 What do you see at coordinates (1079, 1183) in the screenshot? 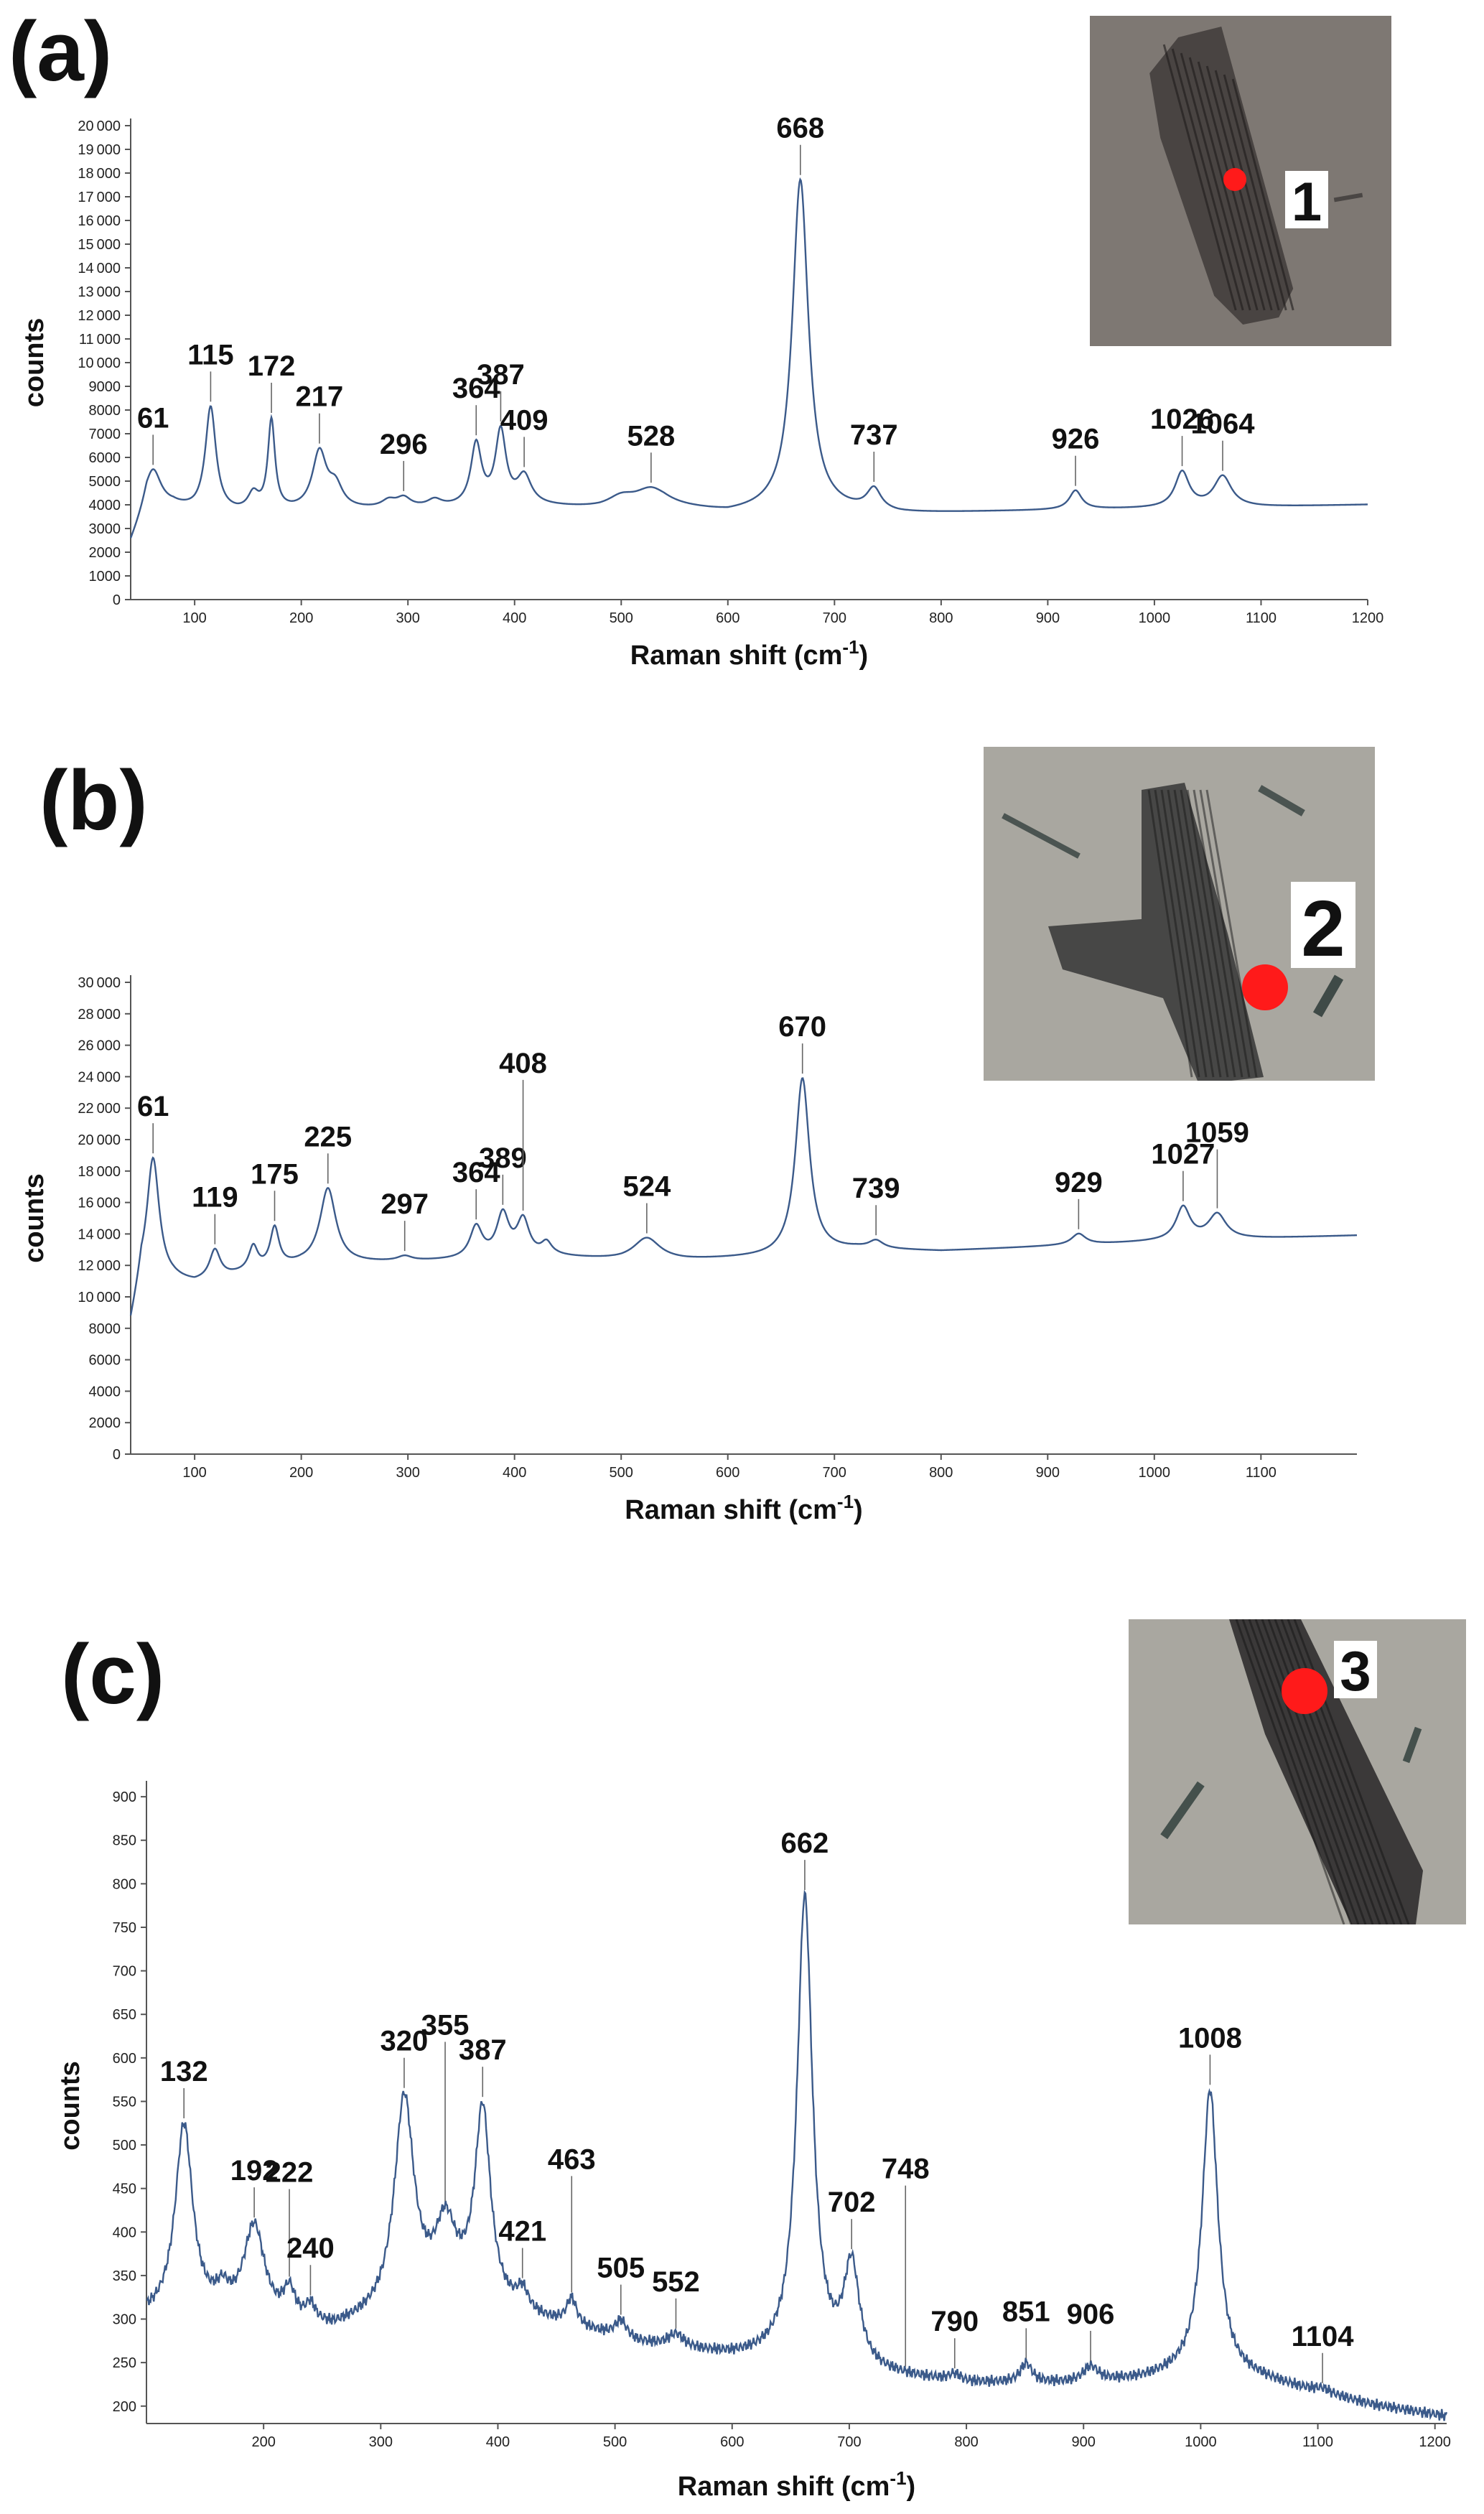
I see `peak-label-929: 929` at bounding box center [1079, 1183].